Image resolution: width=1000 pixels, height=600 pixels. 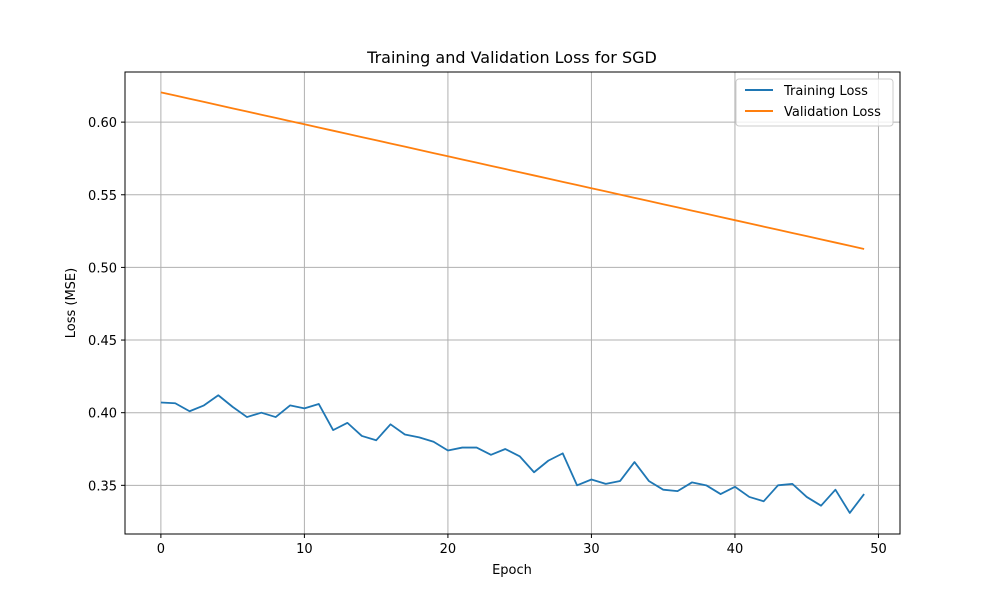 What do you see at coordinates (102, 341) in the screenshot?
I see `y-tick-label: 0.45` at bounding box center [102, 341].